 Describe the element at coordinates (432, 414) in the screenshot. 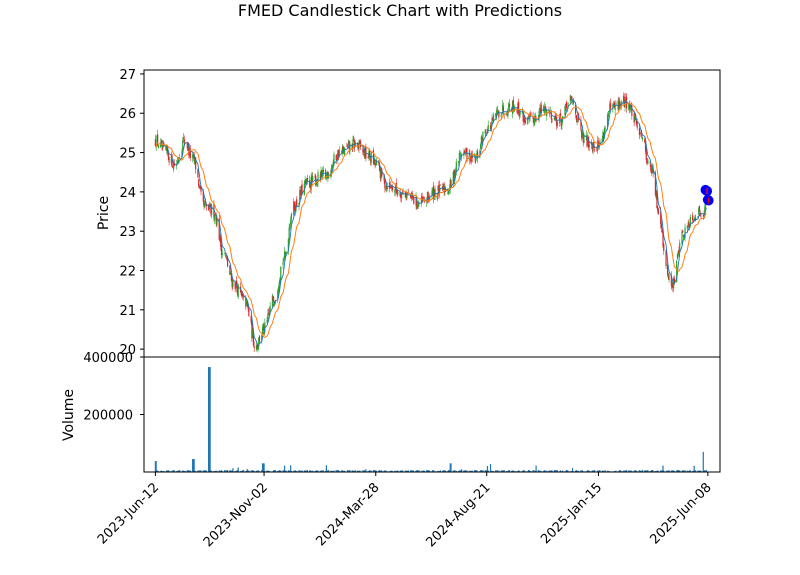

I see `volume-axes-frame` at that location.